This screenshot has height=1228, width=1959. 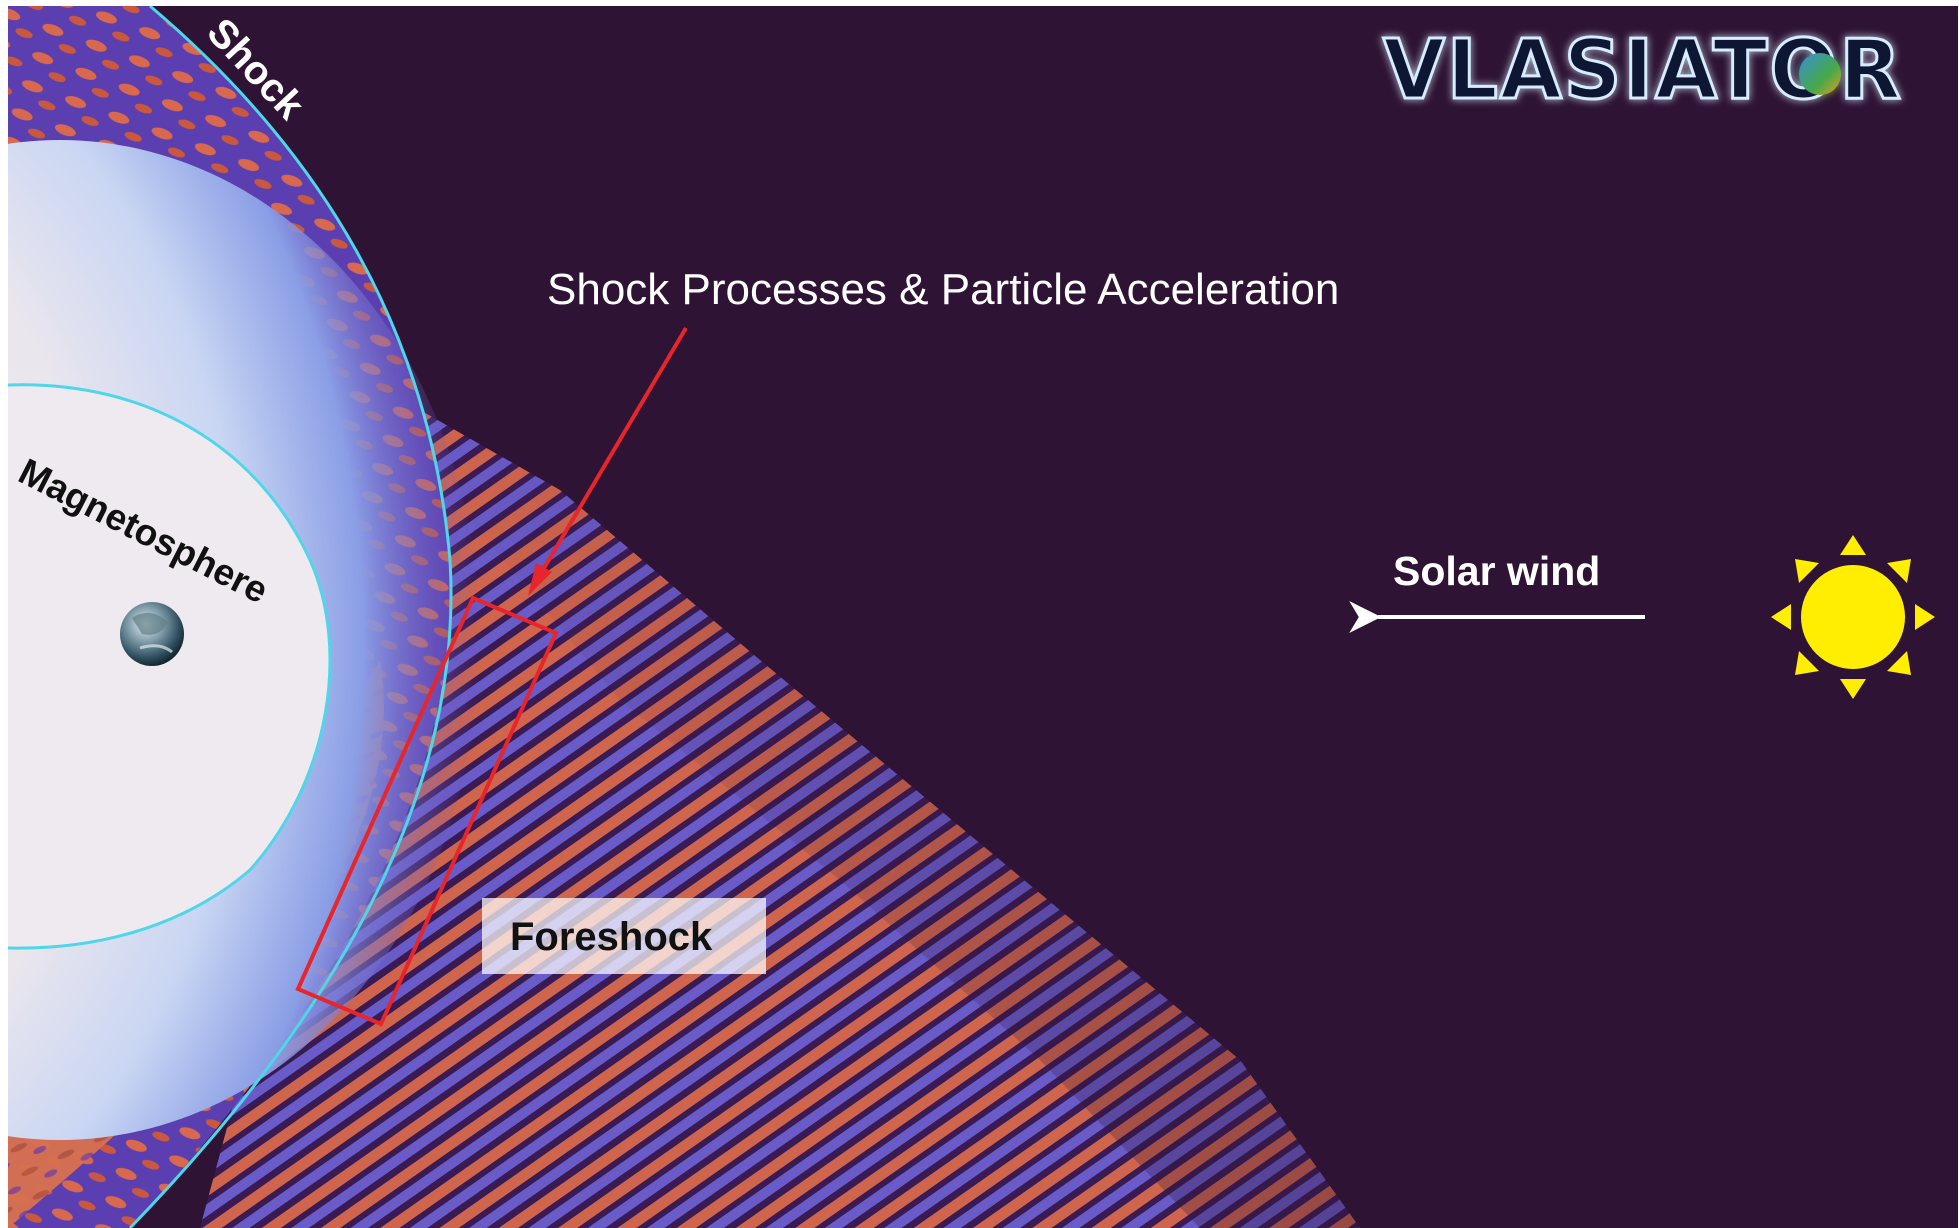 I want to click on shock-processes-highlight-box, so click(x=427, y=811).